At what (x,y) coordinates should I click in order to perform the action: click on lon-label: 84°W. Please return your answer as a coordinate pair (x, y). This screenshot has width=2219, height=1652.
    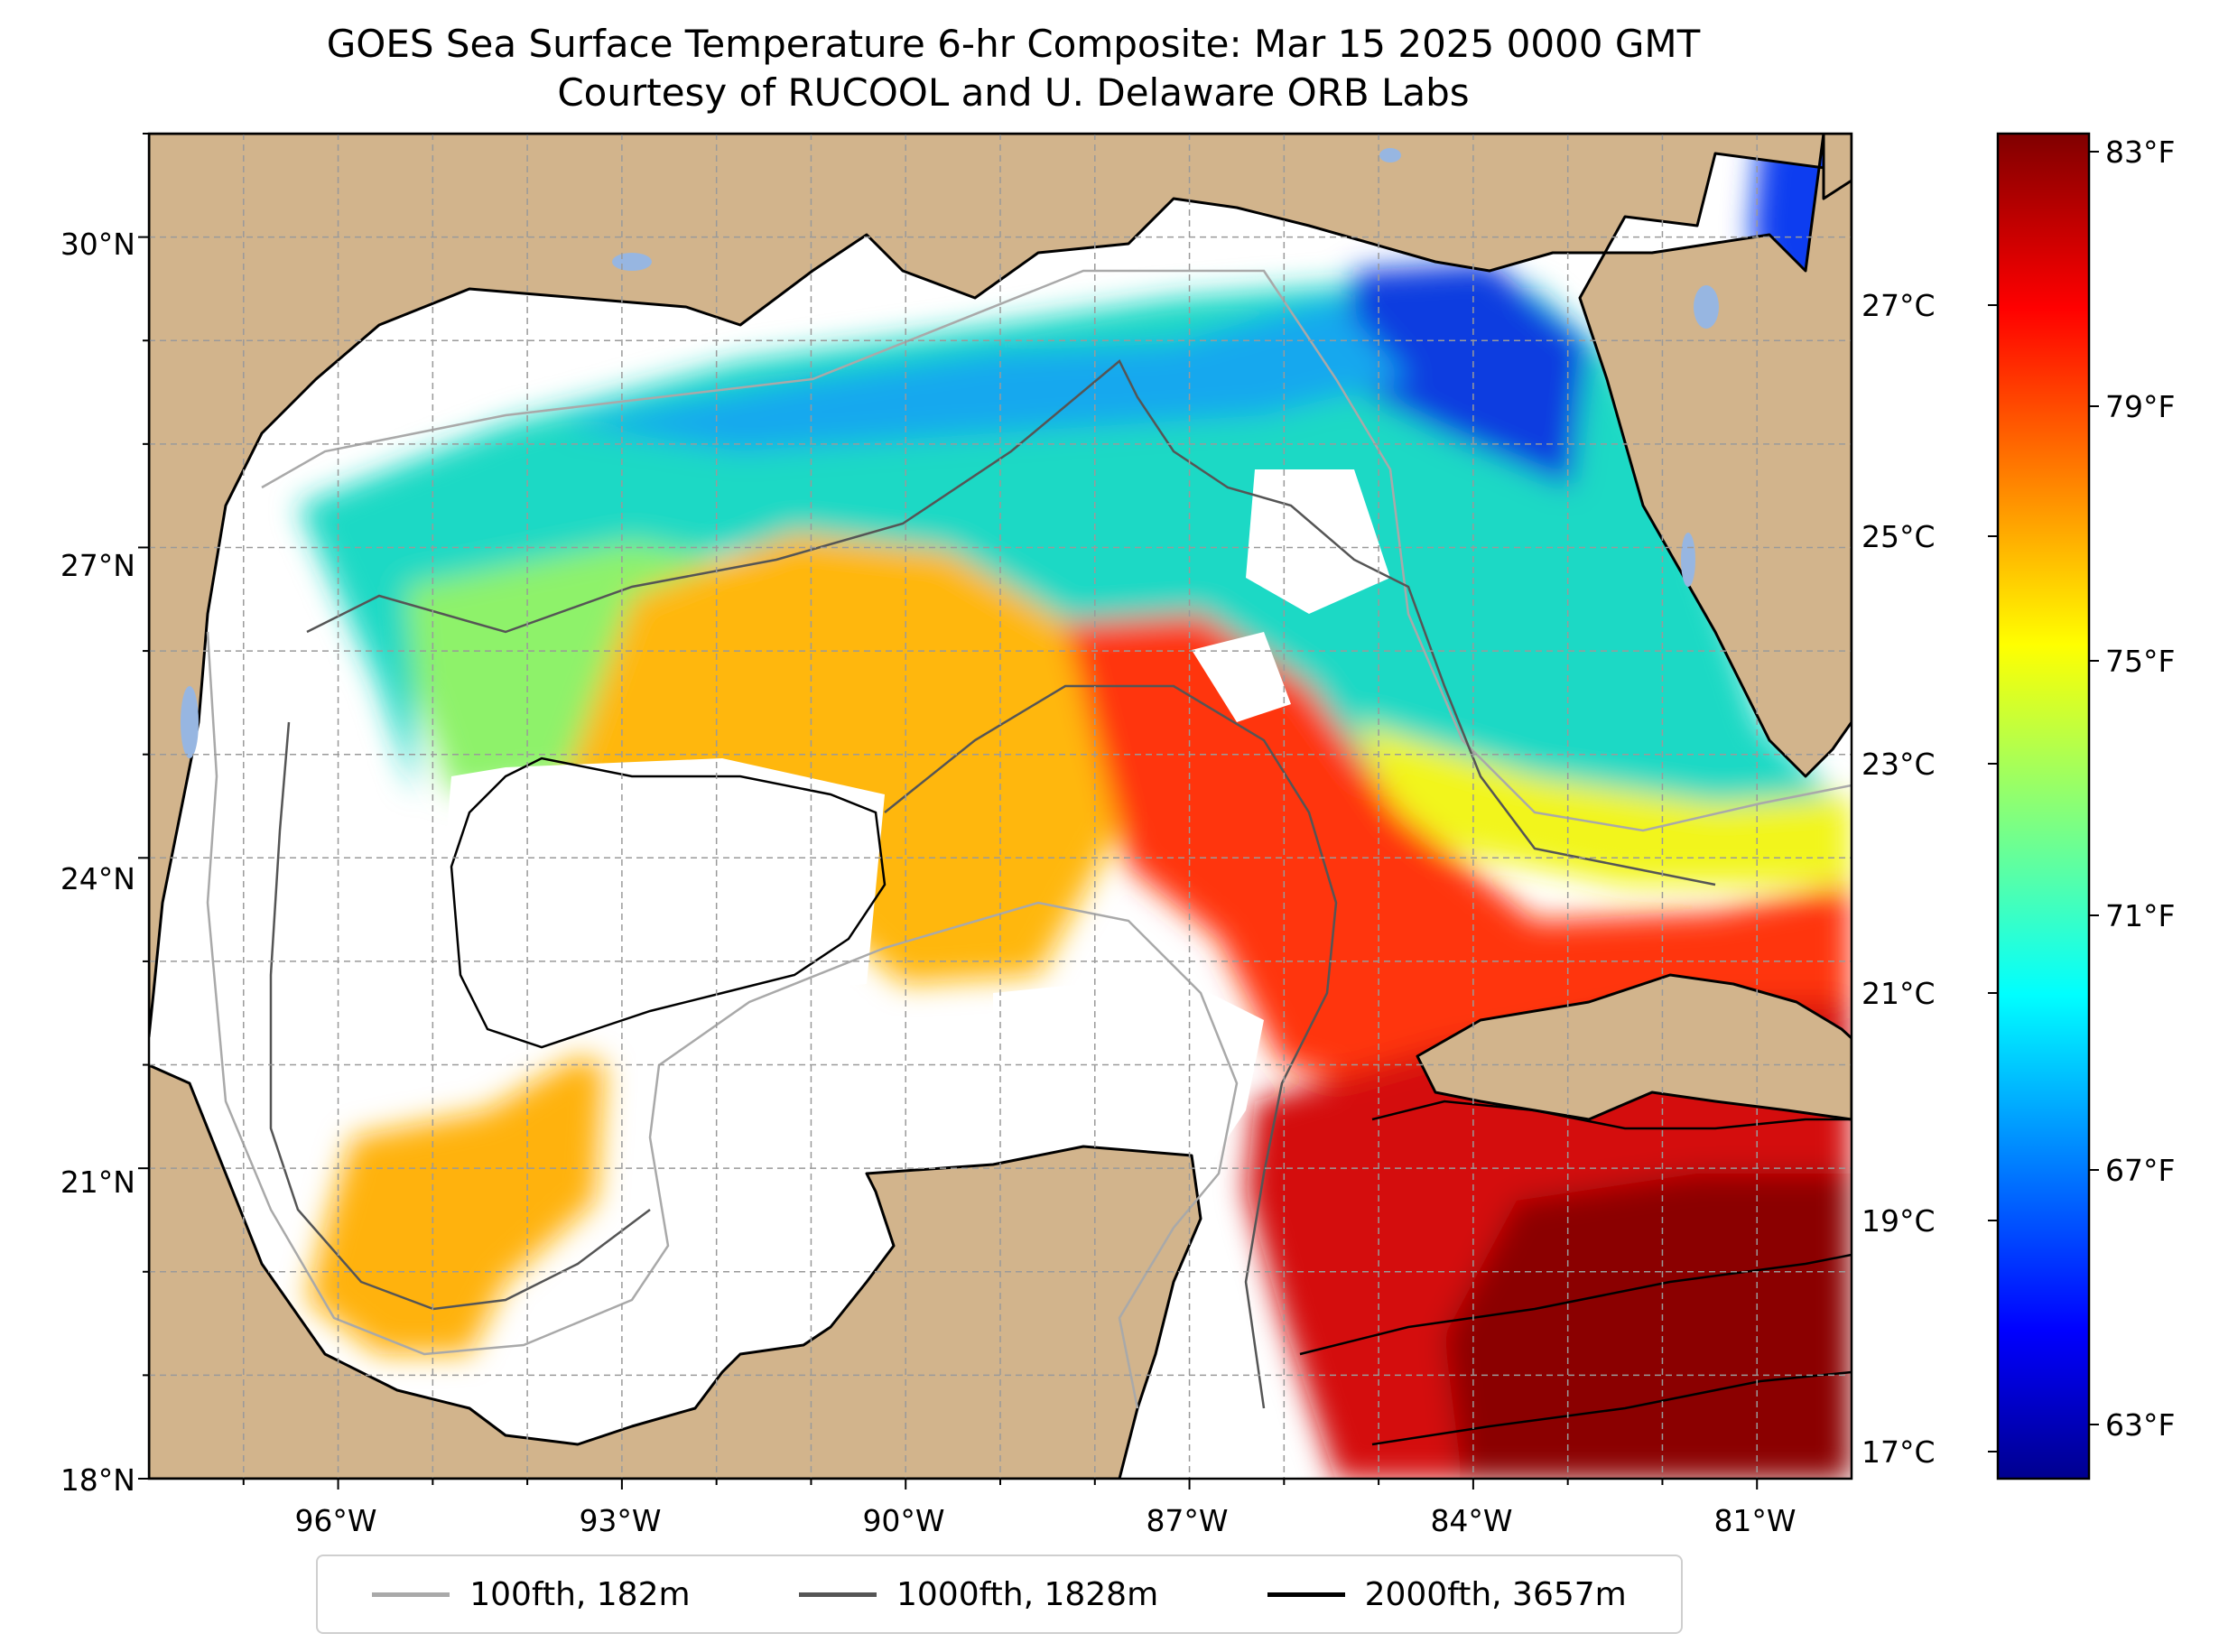
    Looking at the image, I should click on (1471, 1520).